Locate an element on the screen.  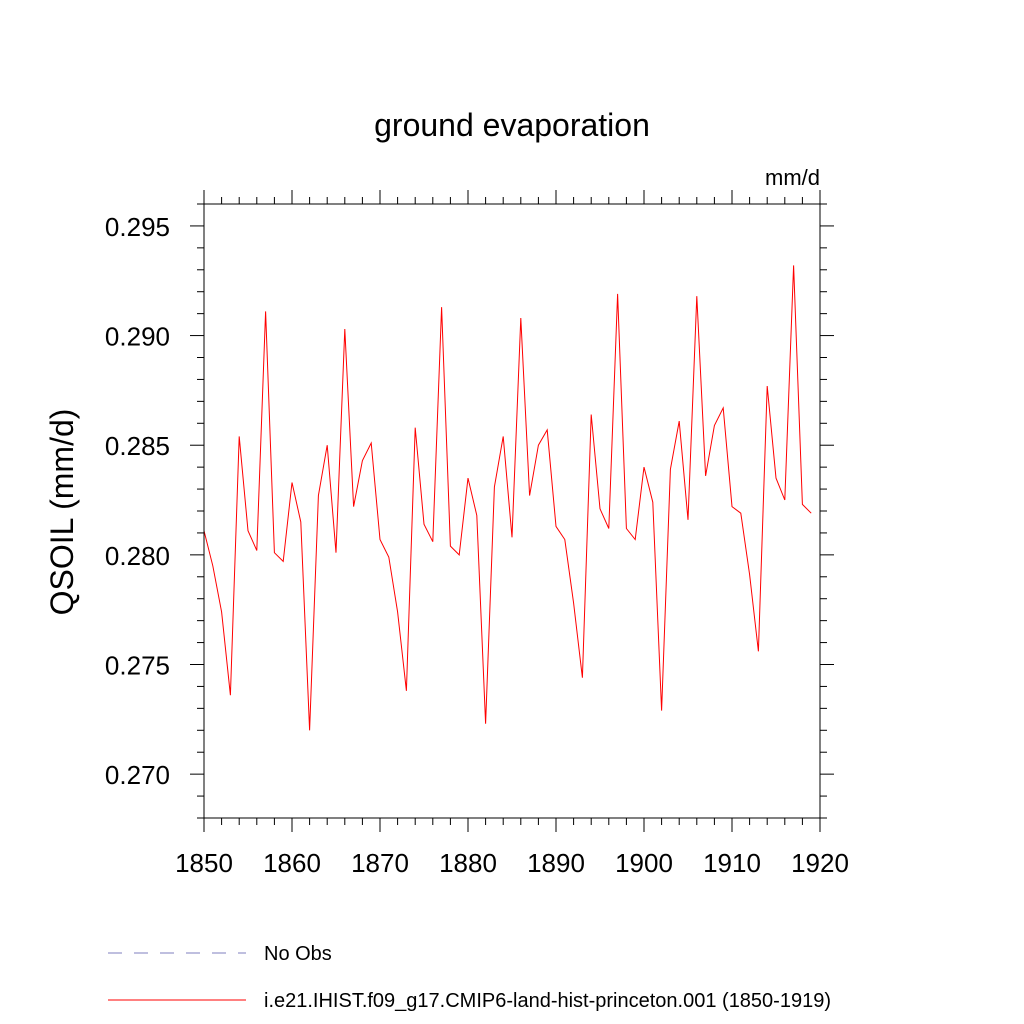
x-tick-label: 1890 is located at coordinates (556, 863).